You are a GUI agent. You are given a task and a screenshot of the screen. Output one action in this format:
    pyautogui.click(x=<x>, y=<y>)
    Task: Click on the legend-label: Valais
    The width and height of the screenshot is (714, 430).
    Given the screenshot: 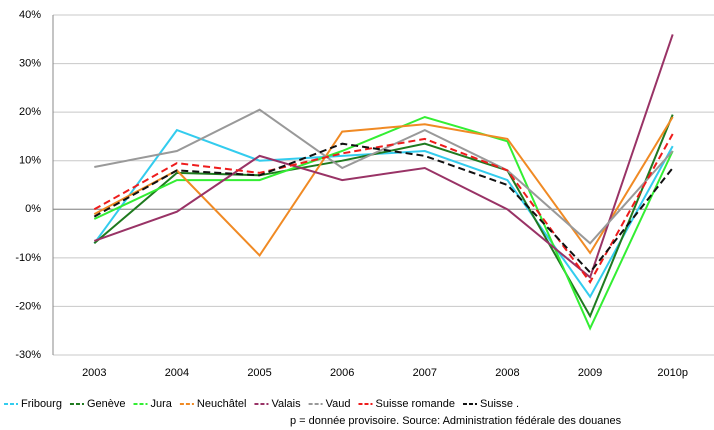 What is the action you would take?
    pyautogui.click(x=286, y=404)
    